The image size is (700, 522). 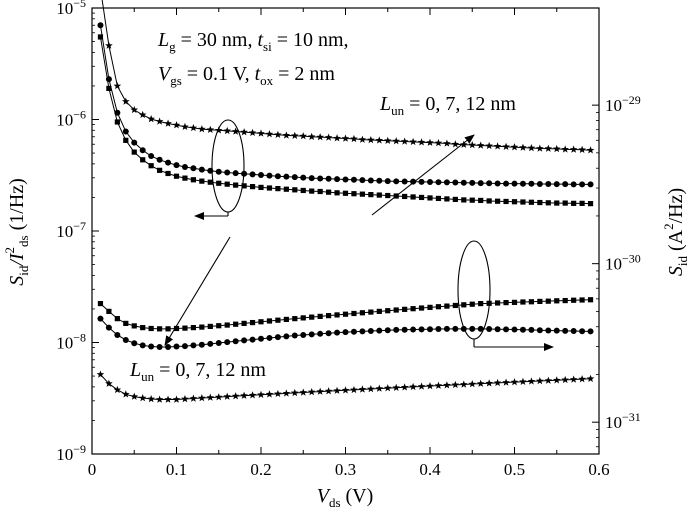 I want to click on x-tick-label: 0, so click(x=92, y=469).